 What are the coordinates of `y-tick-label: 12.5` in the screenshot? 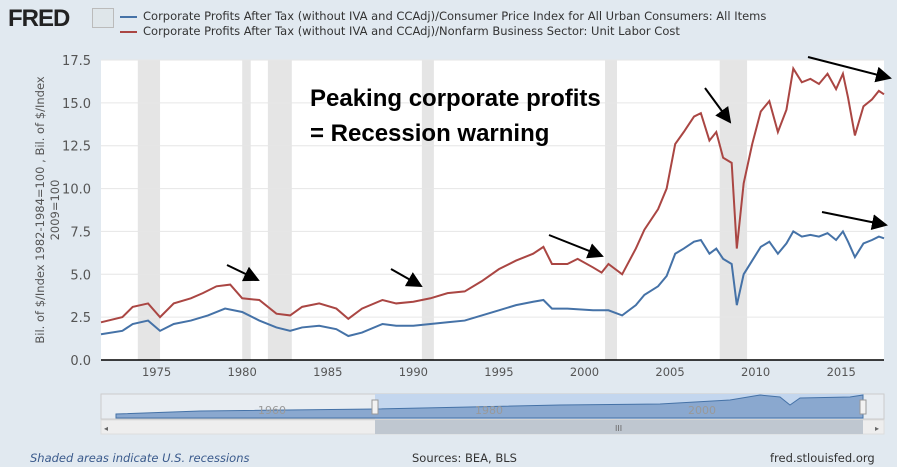 It's located at (76, 147).